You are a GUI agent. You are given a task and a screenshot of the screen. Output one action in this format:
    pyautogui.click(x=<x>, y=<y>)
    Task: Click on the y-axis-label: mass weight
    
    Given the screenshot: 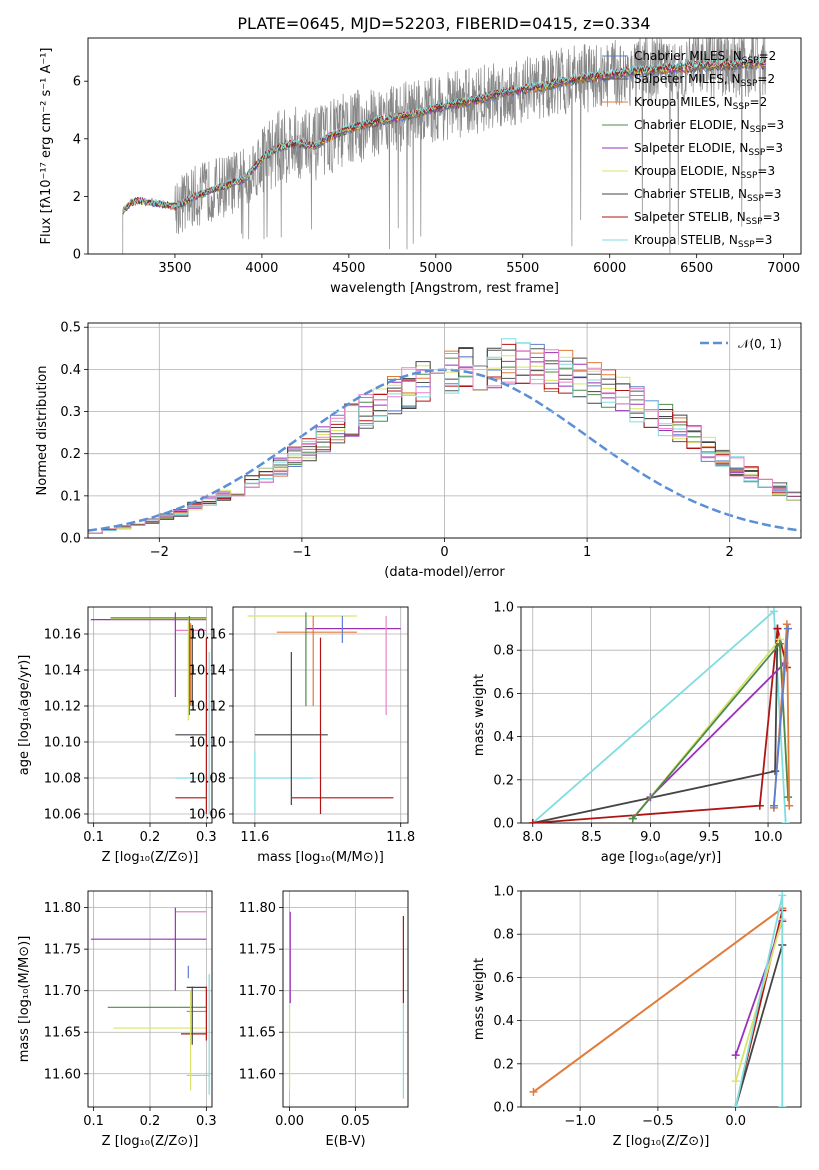 What is the action you would take?
    pyautogui.click(x=479, y=715)
    